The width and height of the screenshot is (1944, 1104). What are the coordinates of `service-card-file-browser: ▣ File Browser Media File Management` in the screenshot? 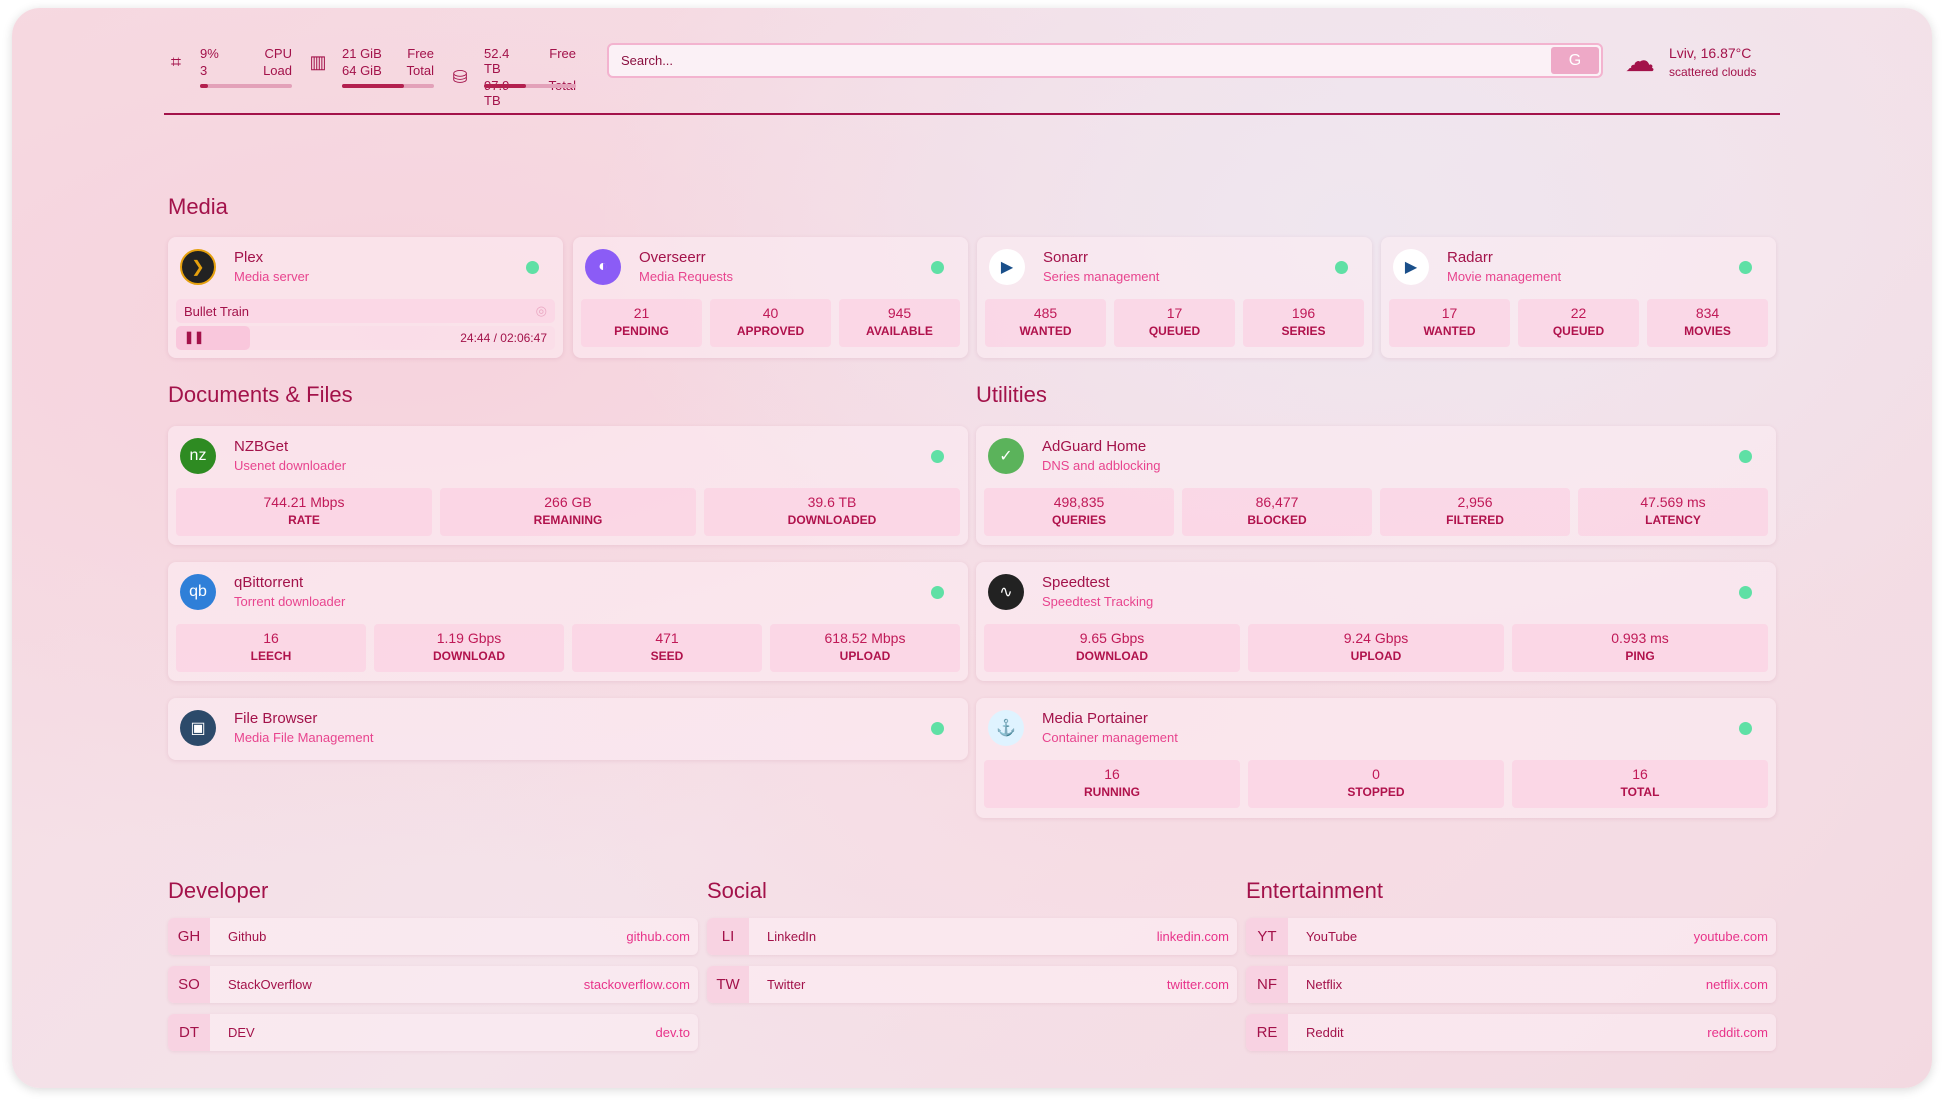 It's located at (568, 729).